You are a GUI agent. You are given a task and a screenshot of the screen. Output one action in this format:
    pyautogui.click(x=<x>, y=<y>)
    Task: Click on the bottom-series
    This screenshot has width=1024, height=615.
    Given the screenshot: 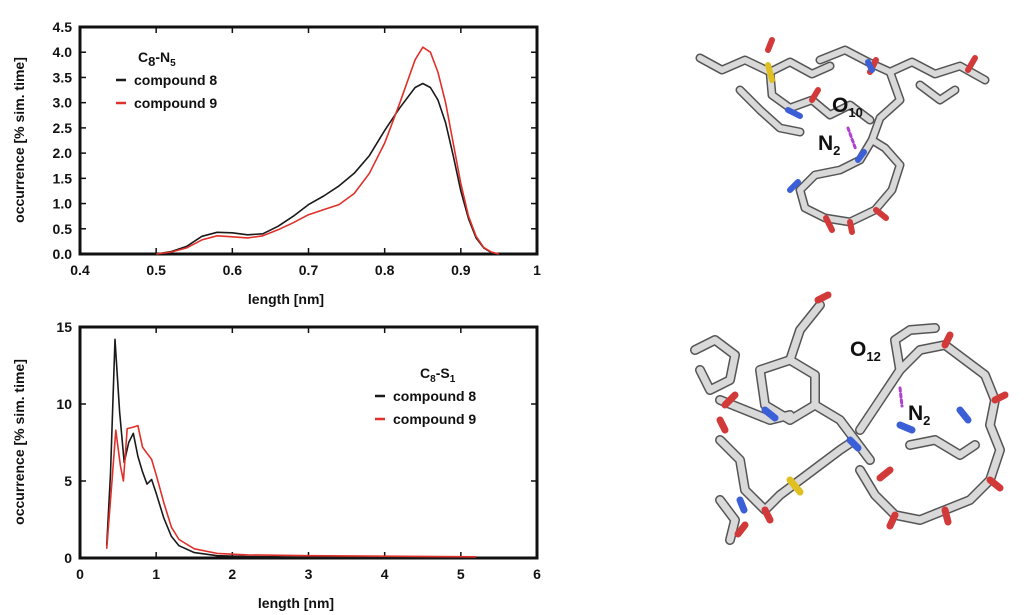 What is the action you would take?
    pyautogui.click(x=291, y=448)
    